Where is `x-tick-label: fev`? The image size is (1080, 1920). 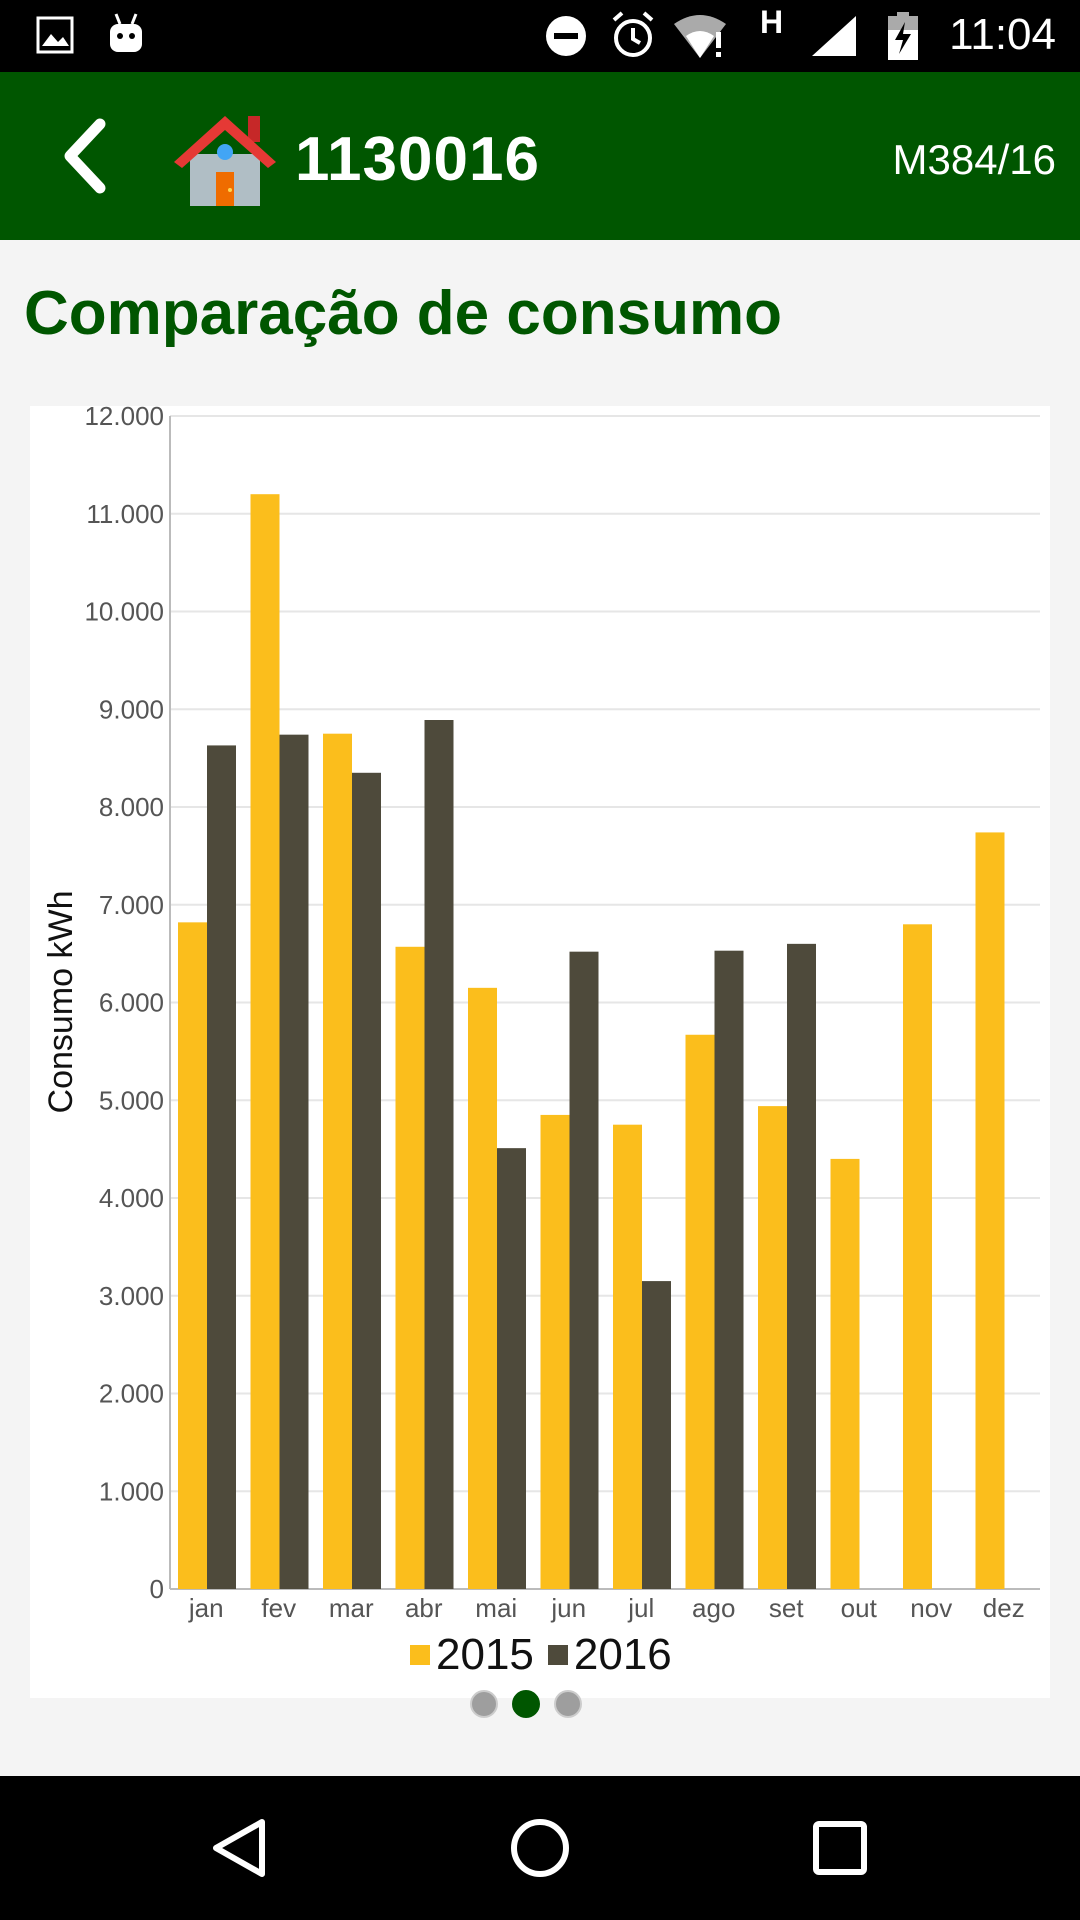
x-tick-label: fev is located at coordinates (278, 1608).